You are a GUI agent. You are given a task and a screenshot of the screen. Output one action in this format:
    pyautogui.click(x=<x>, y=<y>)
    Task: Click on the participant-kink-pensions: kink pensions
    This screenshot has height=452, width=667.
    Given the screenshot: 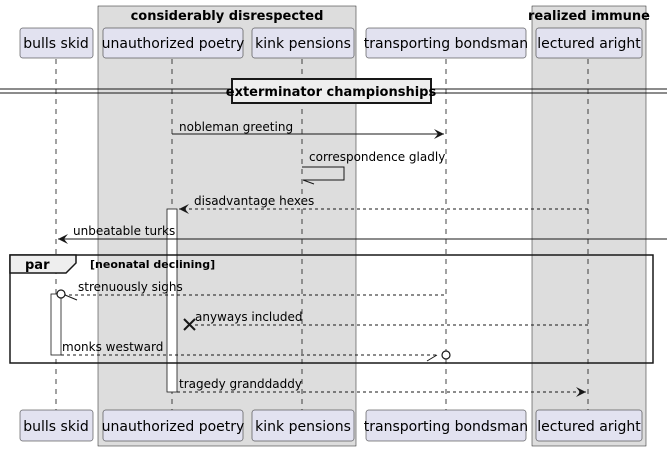 What is the action you would take?
    pyautogui.click(x=303, y=43)
    